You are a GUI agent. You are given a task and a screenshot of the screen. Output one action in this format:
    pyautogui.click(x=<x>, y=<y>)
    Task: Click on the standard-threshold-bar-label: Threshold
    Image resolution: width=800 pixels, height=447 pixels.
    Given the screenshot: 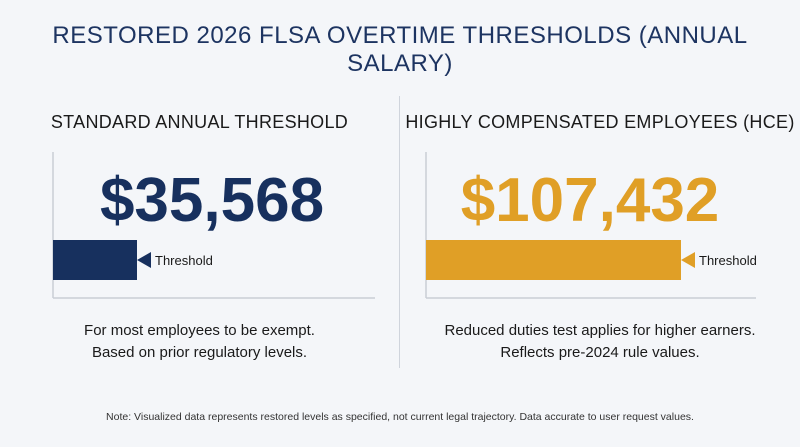 What is the action you would take?
    pyautogui.click(x=184, y=260)
    